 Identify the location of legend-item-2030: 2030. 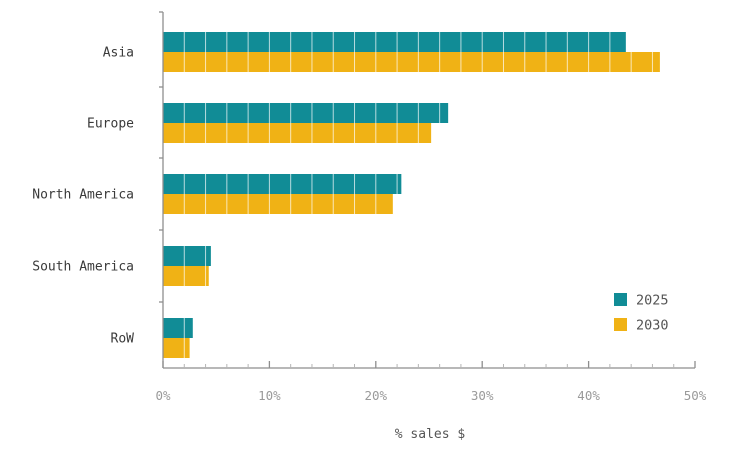
(641, 326).